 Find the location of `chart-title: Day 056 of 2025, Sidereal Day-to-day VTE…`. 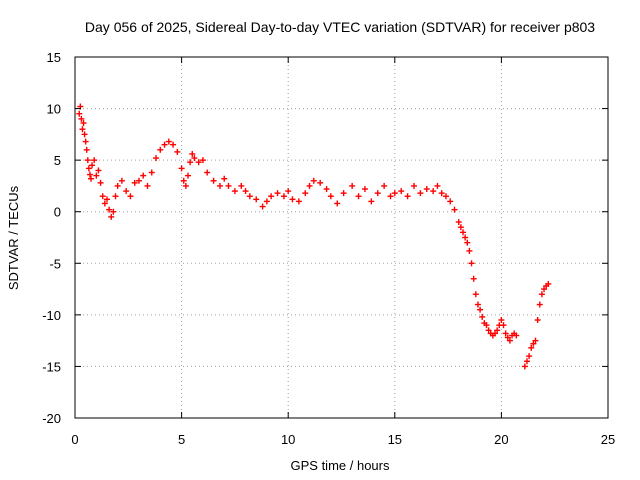

chart-title: Day 056 of 2025, Sidereal Day-to-day VTE… is located at coordinates (340, 27).